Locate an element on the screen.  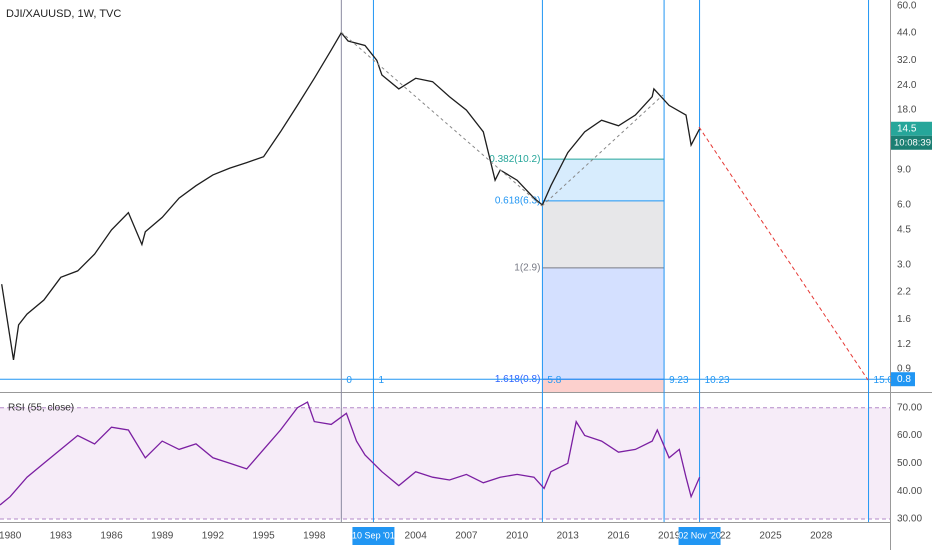
y-tick-label: 6.0 is located at coordinates (904, 205).